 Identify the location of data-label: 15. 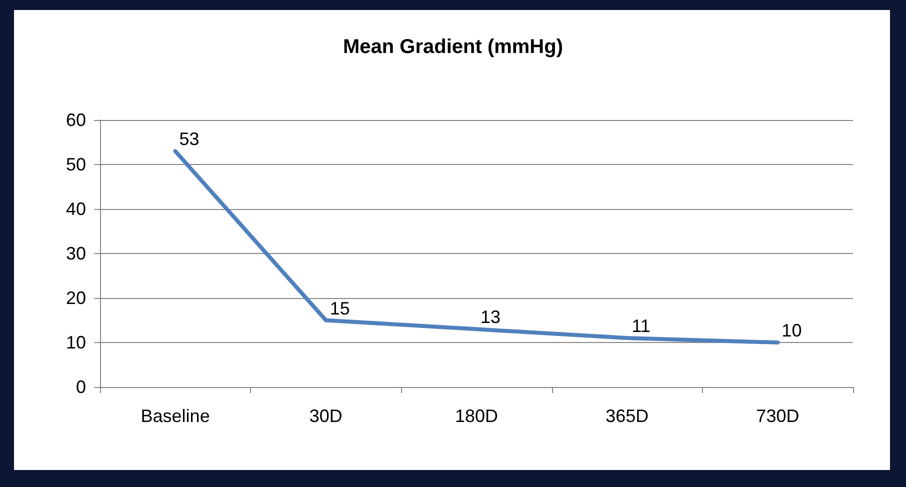
(340, 308).